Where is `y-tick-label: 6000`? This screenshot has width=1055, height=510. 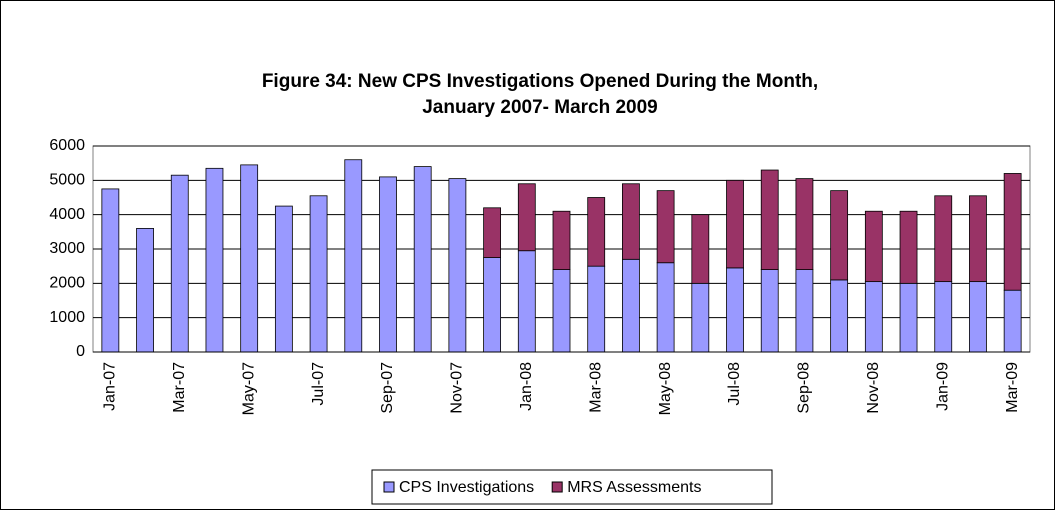 y-tick-label: 6000 is located at coordinates (67, 145).